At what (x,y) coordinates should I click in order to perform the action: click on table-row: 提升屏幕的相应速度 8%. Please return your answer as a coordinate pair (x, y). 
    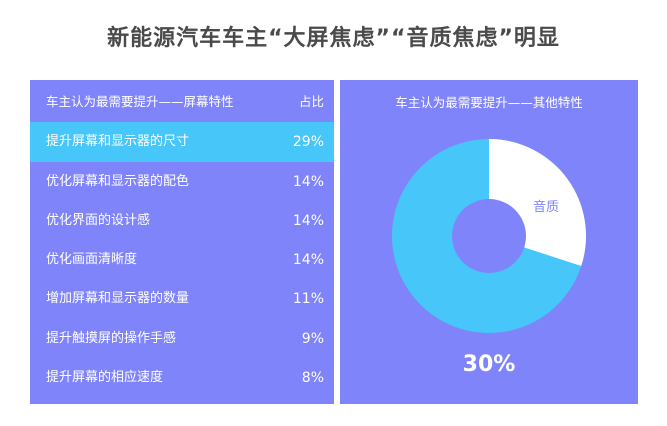
    Looking at the image, I should click on (182, 378).